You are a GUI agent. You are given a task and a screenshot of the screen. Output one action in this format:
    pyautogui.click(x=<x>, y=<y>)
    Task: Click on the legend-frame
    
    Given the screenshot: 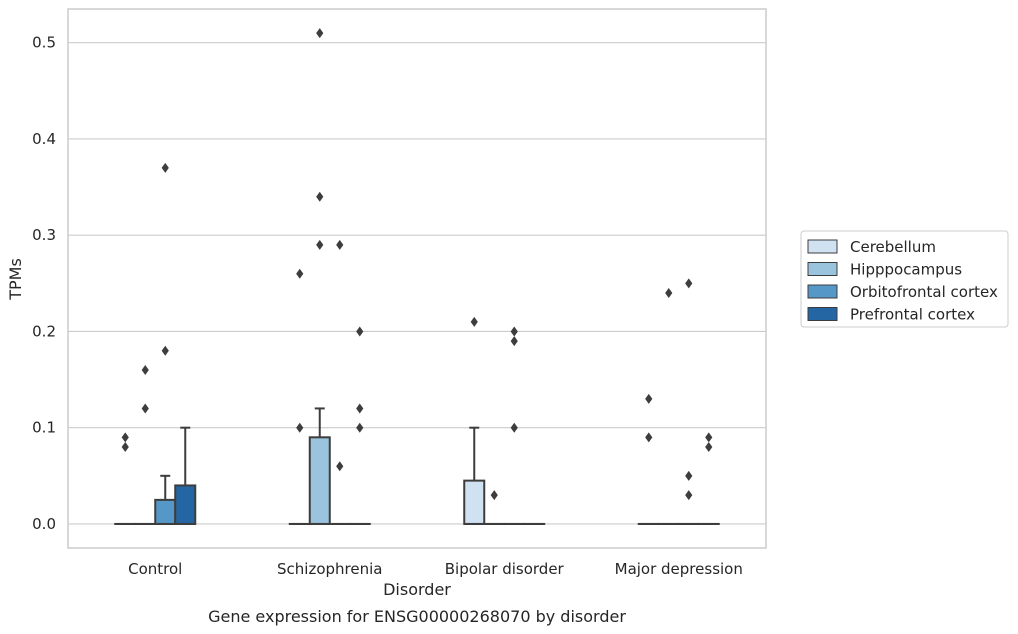 What is the action you would take?
    pyautogui.click(x=904, y=279)
    